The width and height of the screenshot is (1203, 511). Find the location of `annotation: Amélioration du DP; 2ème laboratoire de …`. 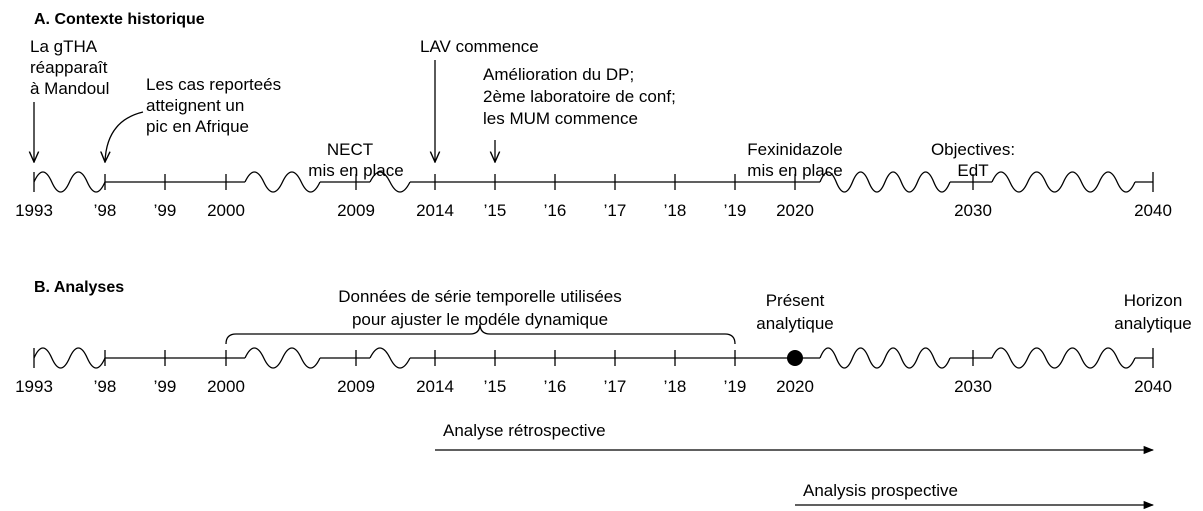

annotation: Amélioration du DP; 2ème laboratoire de … is located at coordinates (579, 113).